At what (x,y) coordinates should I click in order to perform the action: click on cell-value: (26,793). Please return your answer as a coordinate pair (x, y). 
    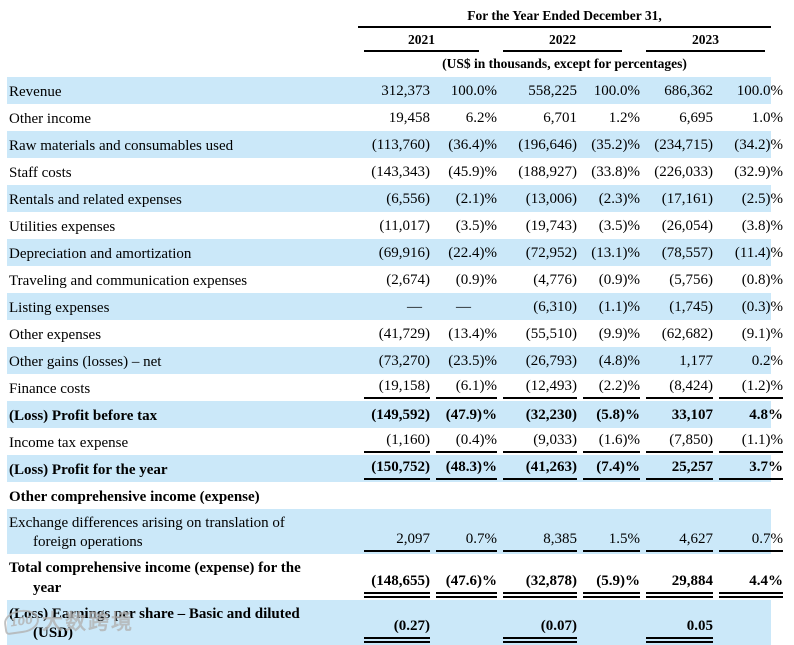
    Looking at the image, I should click on (551, 361).